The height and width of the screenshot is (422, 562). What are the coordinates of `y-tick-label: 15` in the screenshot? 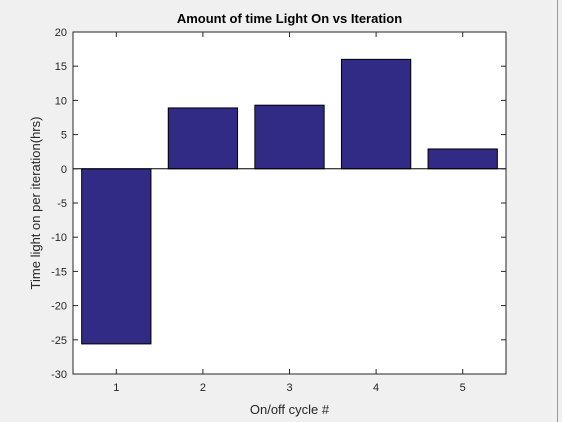 It's located at (61, 67).